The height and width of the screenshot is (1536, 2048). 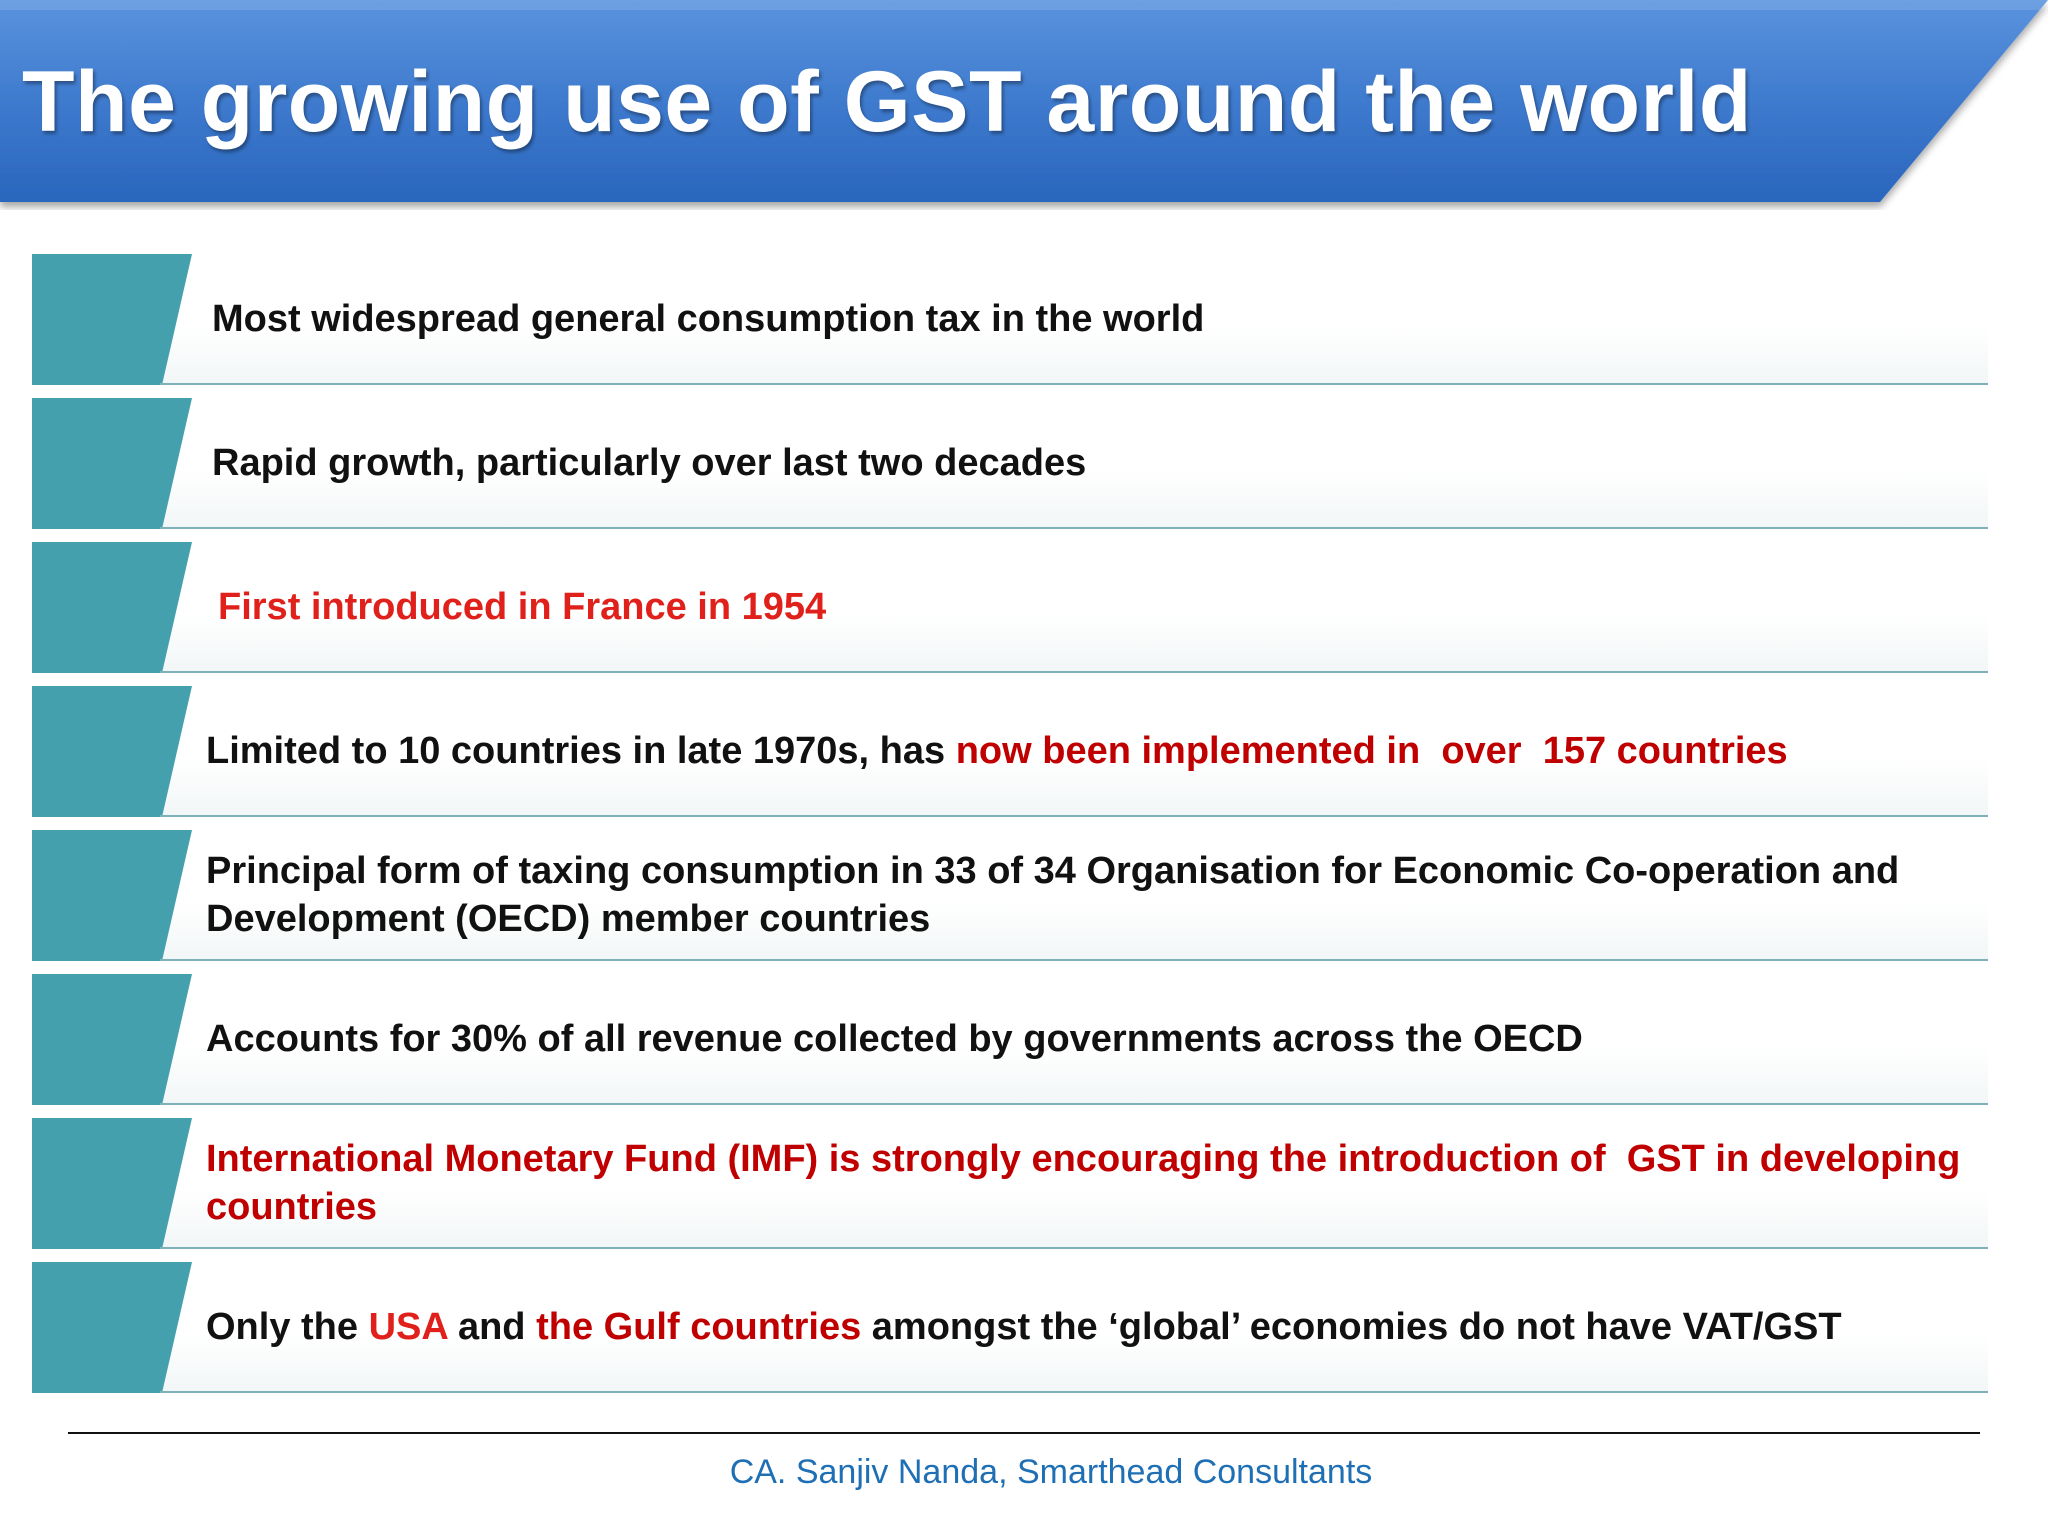 What do you see at coordinates (492, 1326) in the screenshot?
I see `text-segment: and` at bounding box center [492, 1326].